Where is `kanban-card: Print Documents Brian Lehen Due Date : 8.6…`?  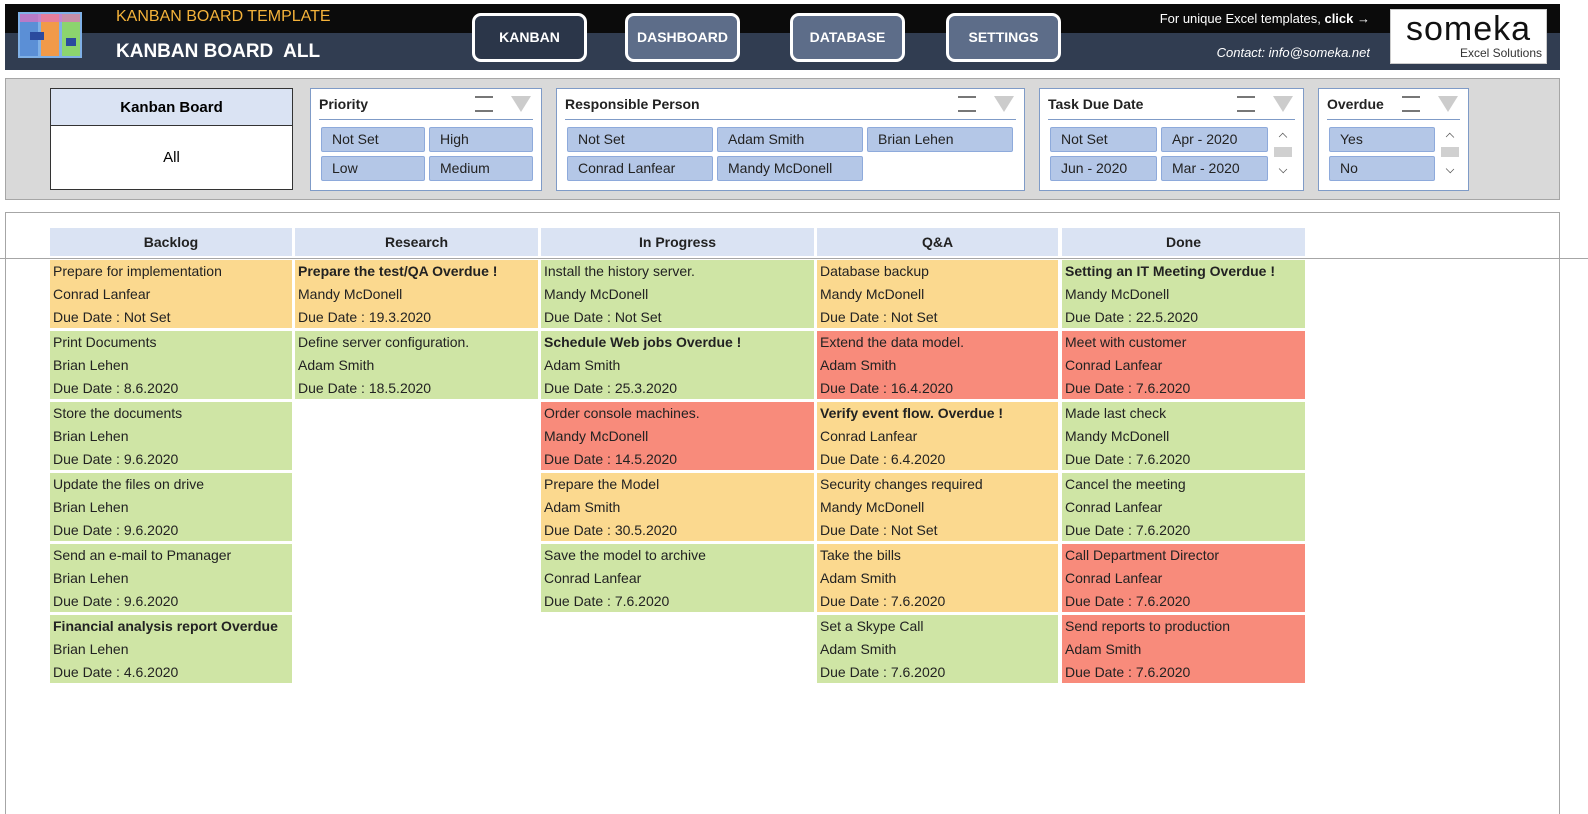 kanban-card: Print Documents Brian Lehen Due Date : 8.6… is located at coordinates (171, 365).